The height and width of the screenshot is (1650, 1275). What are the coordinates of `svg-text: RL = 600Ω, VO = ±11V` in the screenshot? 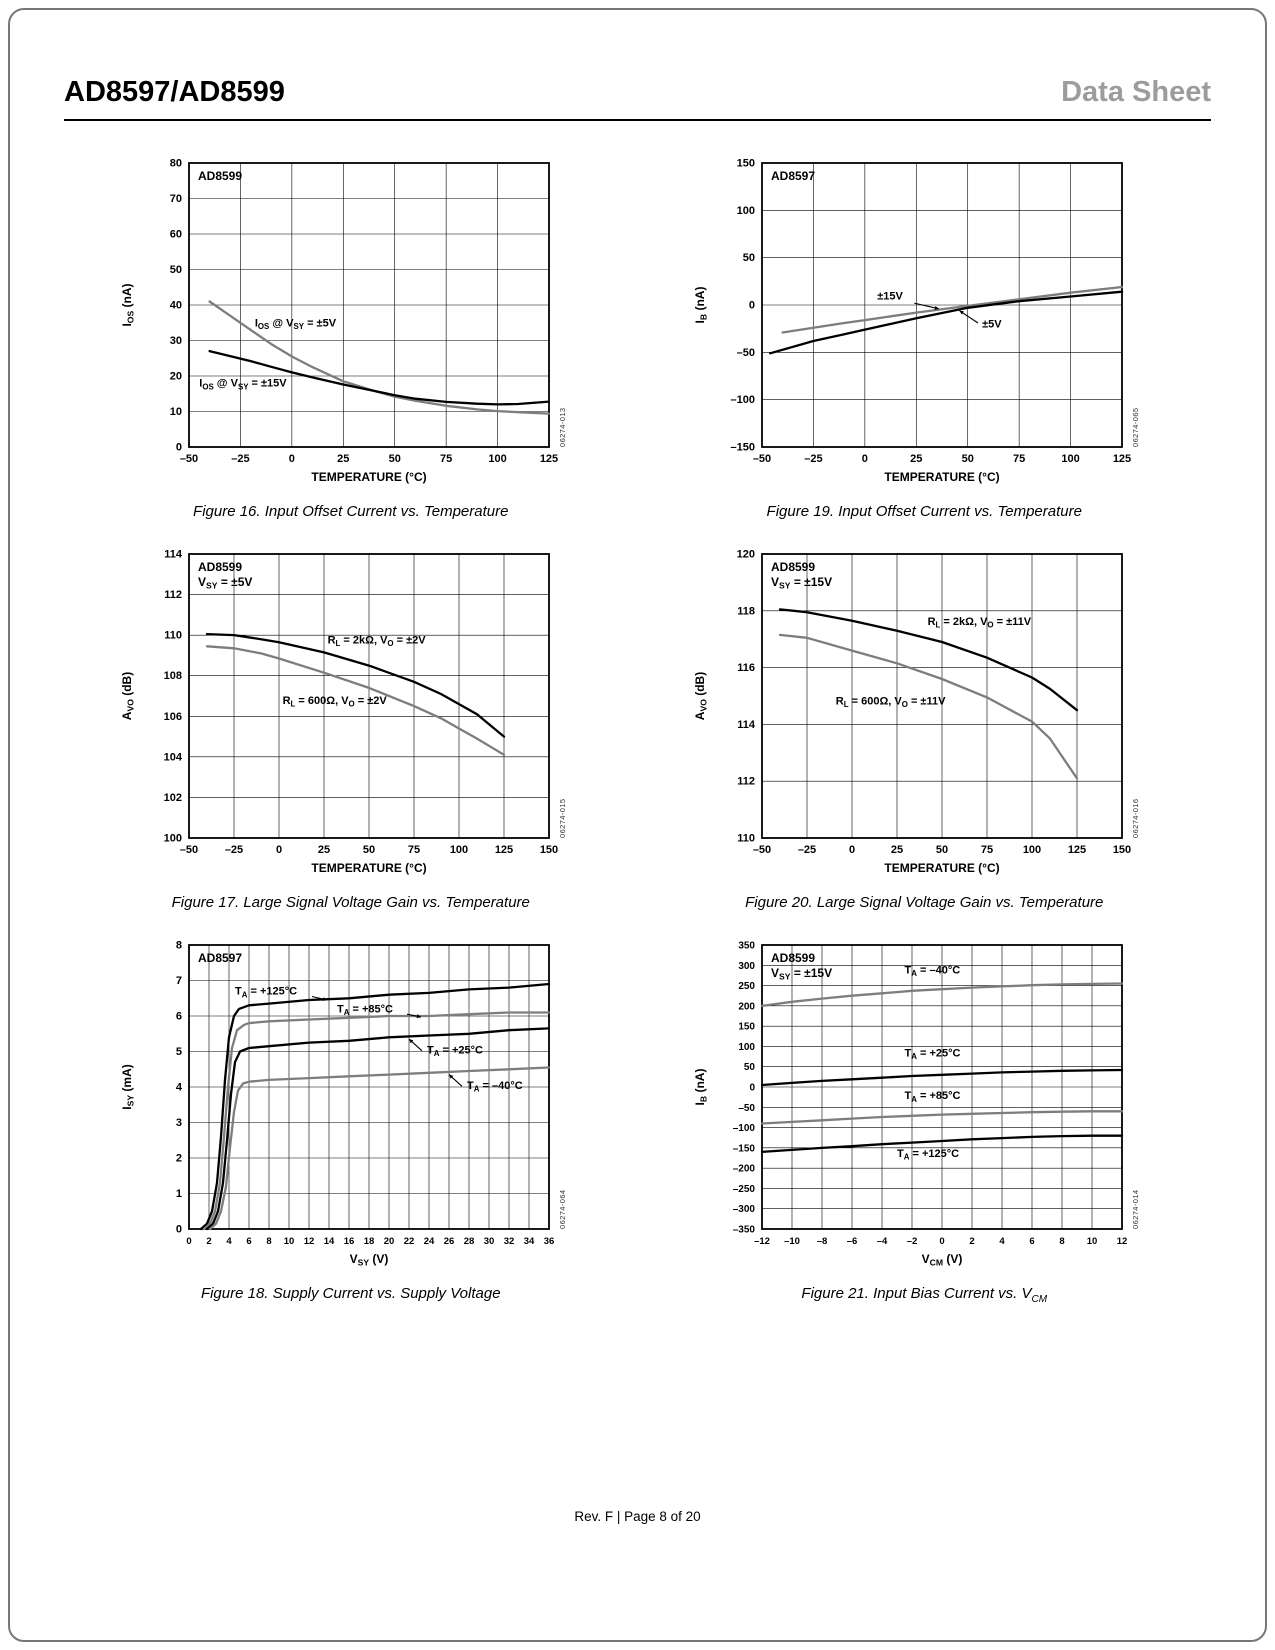 It's located at (891, 703).